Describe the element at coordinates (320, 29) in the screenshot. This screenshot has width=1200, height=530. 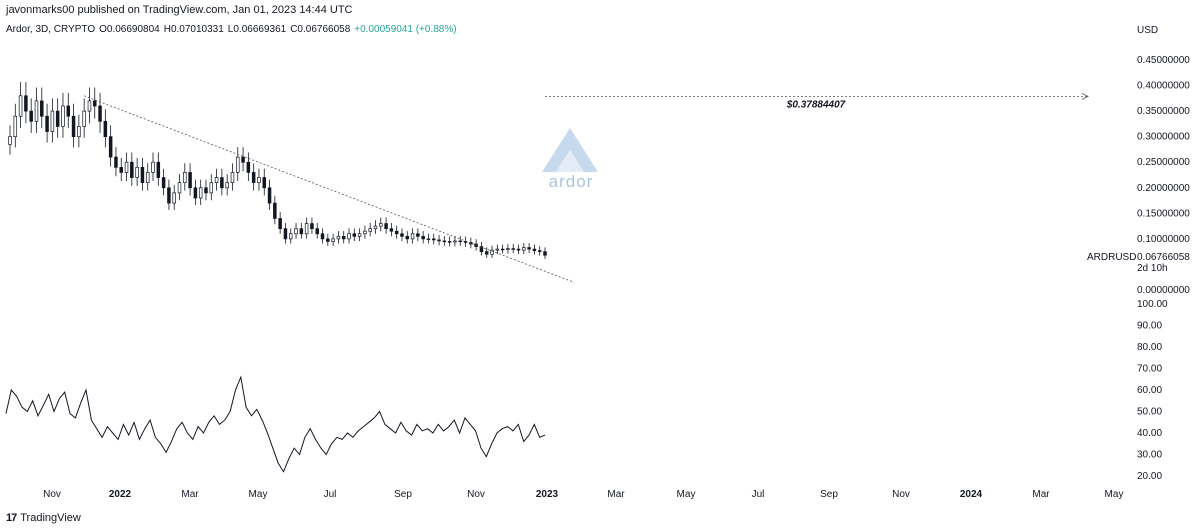
I see `ohlc-close: C0.06766058` at that location.